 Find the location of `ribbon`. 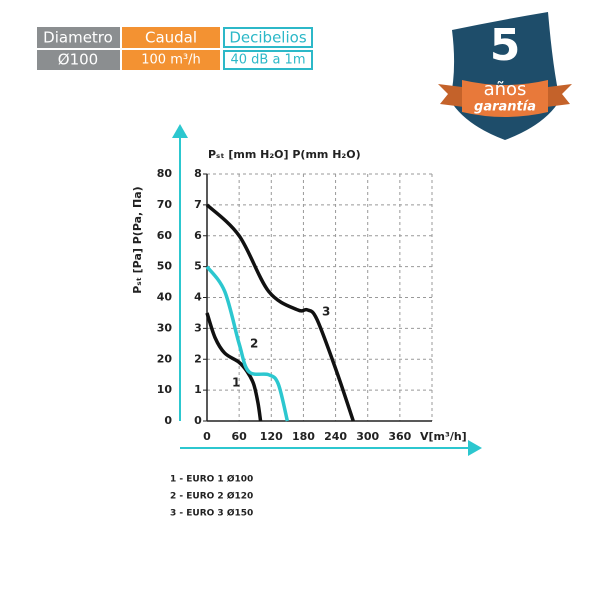

ribbon is located at coordinates (505, 98).